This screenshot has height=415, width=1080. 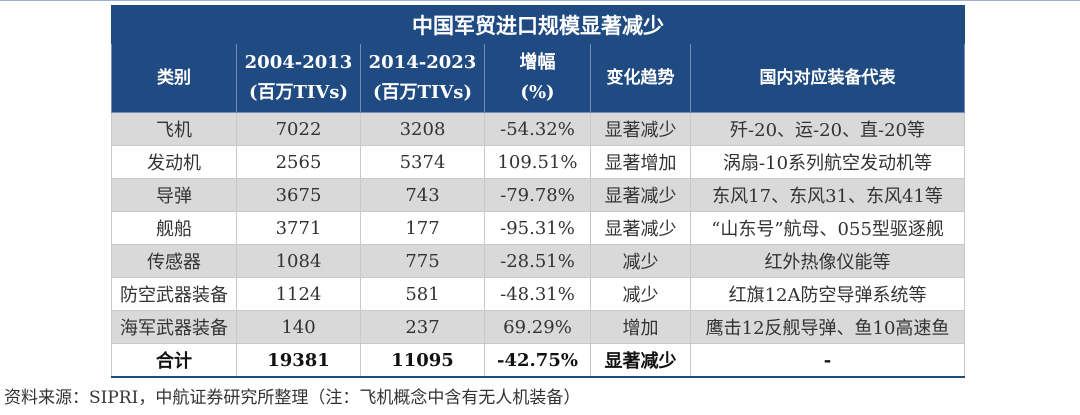 I want to click on cell-value-2004-2013: 1124, so click(x=298, y=294).